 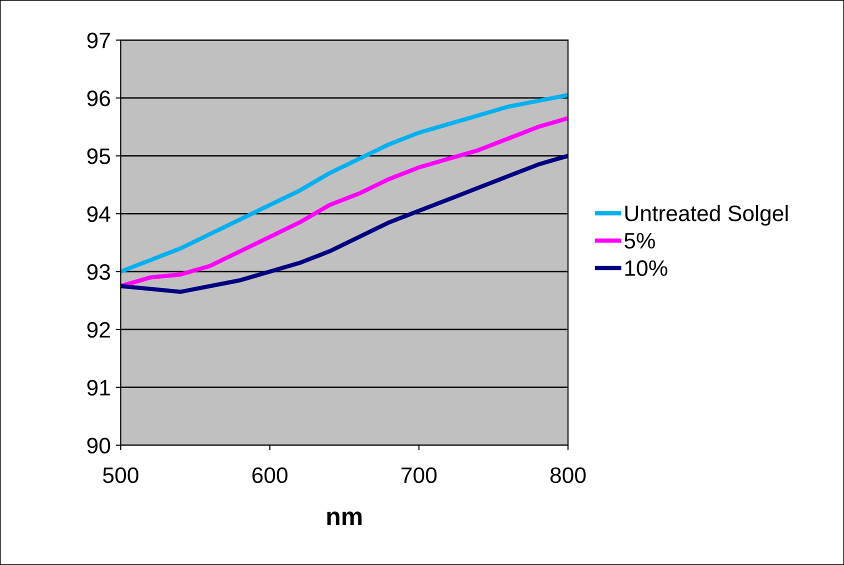 I want to click on y-tick-label: 93, so click(x=98, y=272).